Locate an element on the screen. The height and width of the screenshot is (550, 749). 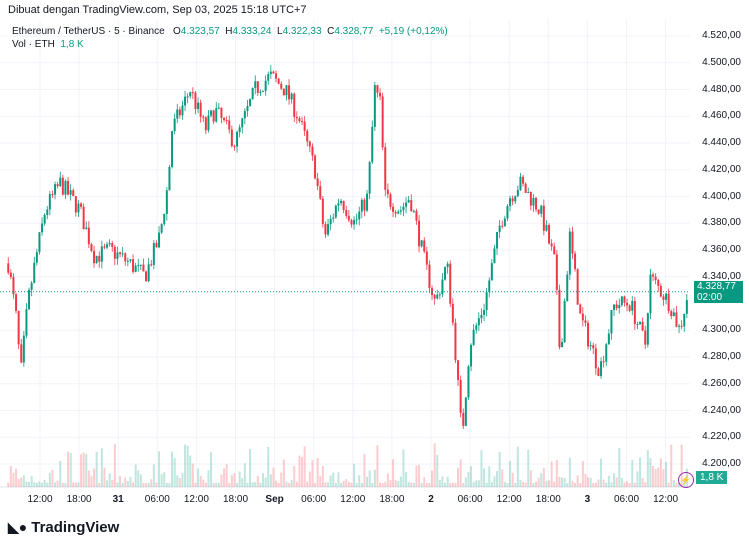
tradingview-logo: ◣● TradingView is located at coordinates (63, 527).